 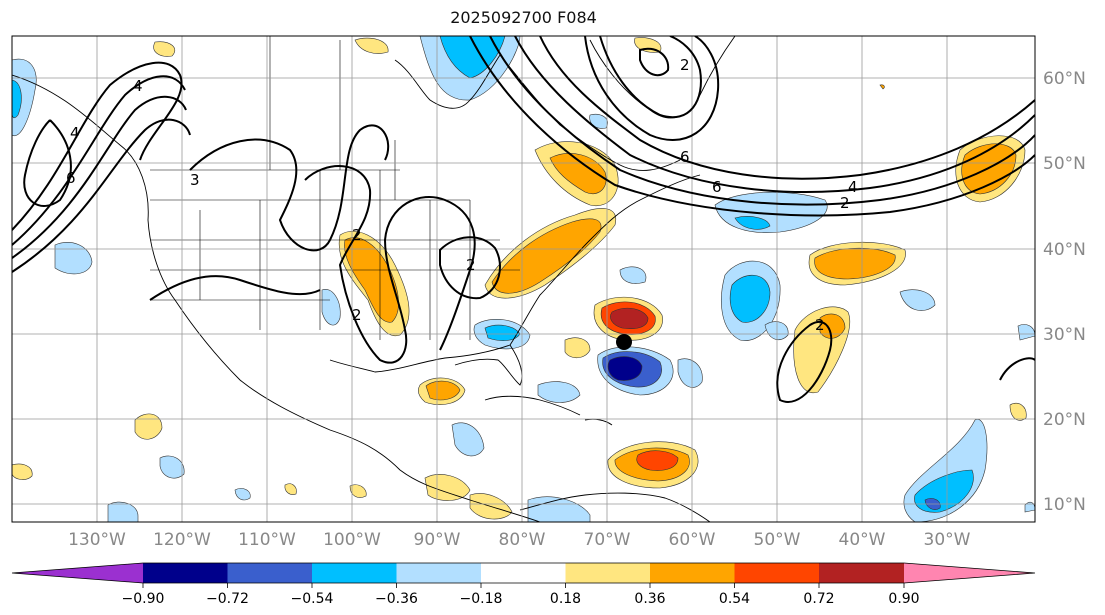 What do you see at coordinates (1064, 420) in the screenshot?
I see `lat-label: 20°N` at bounding box center [1064, 420].